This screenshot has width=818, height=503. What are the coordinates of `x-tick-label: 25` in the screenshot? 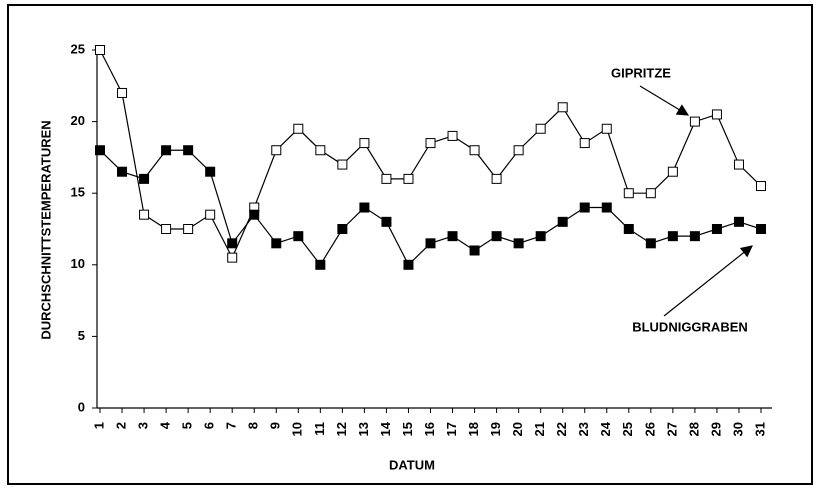 It's located at (627, 429).